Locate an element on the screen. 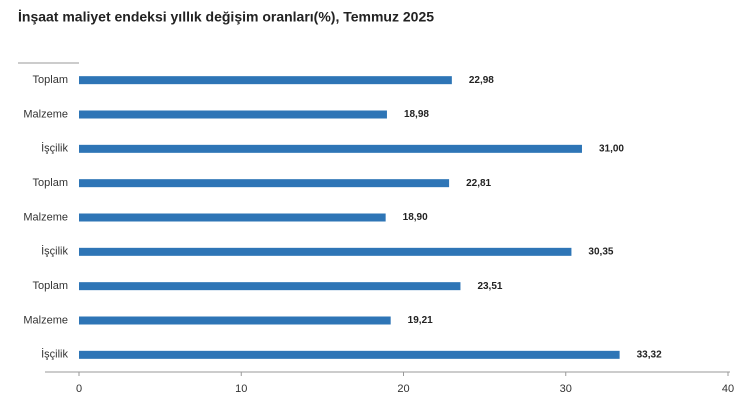 Image resolution: width=750 pixels, height=405 pixels. value-label: 30,35 is located at coordinates (600, 251).